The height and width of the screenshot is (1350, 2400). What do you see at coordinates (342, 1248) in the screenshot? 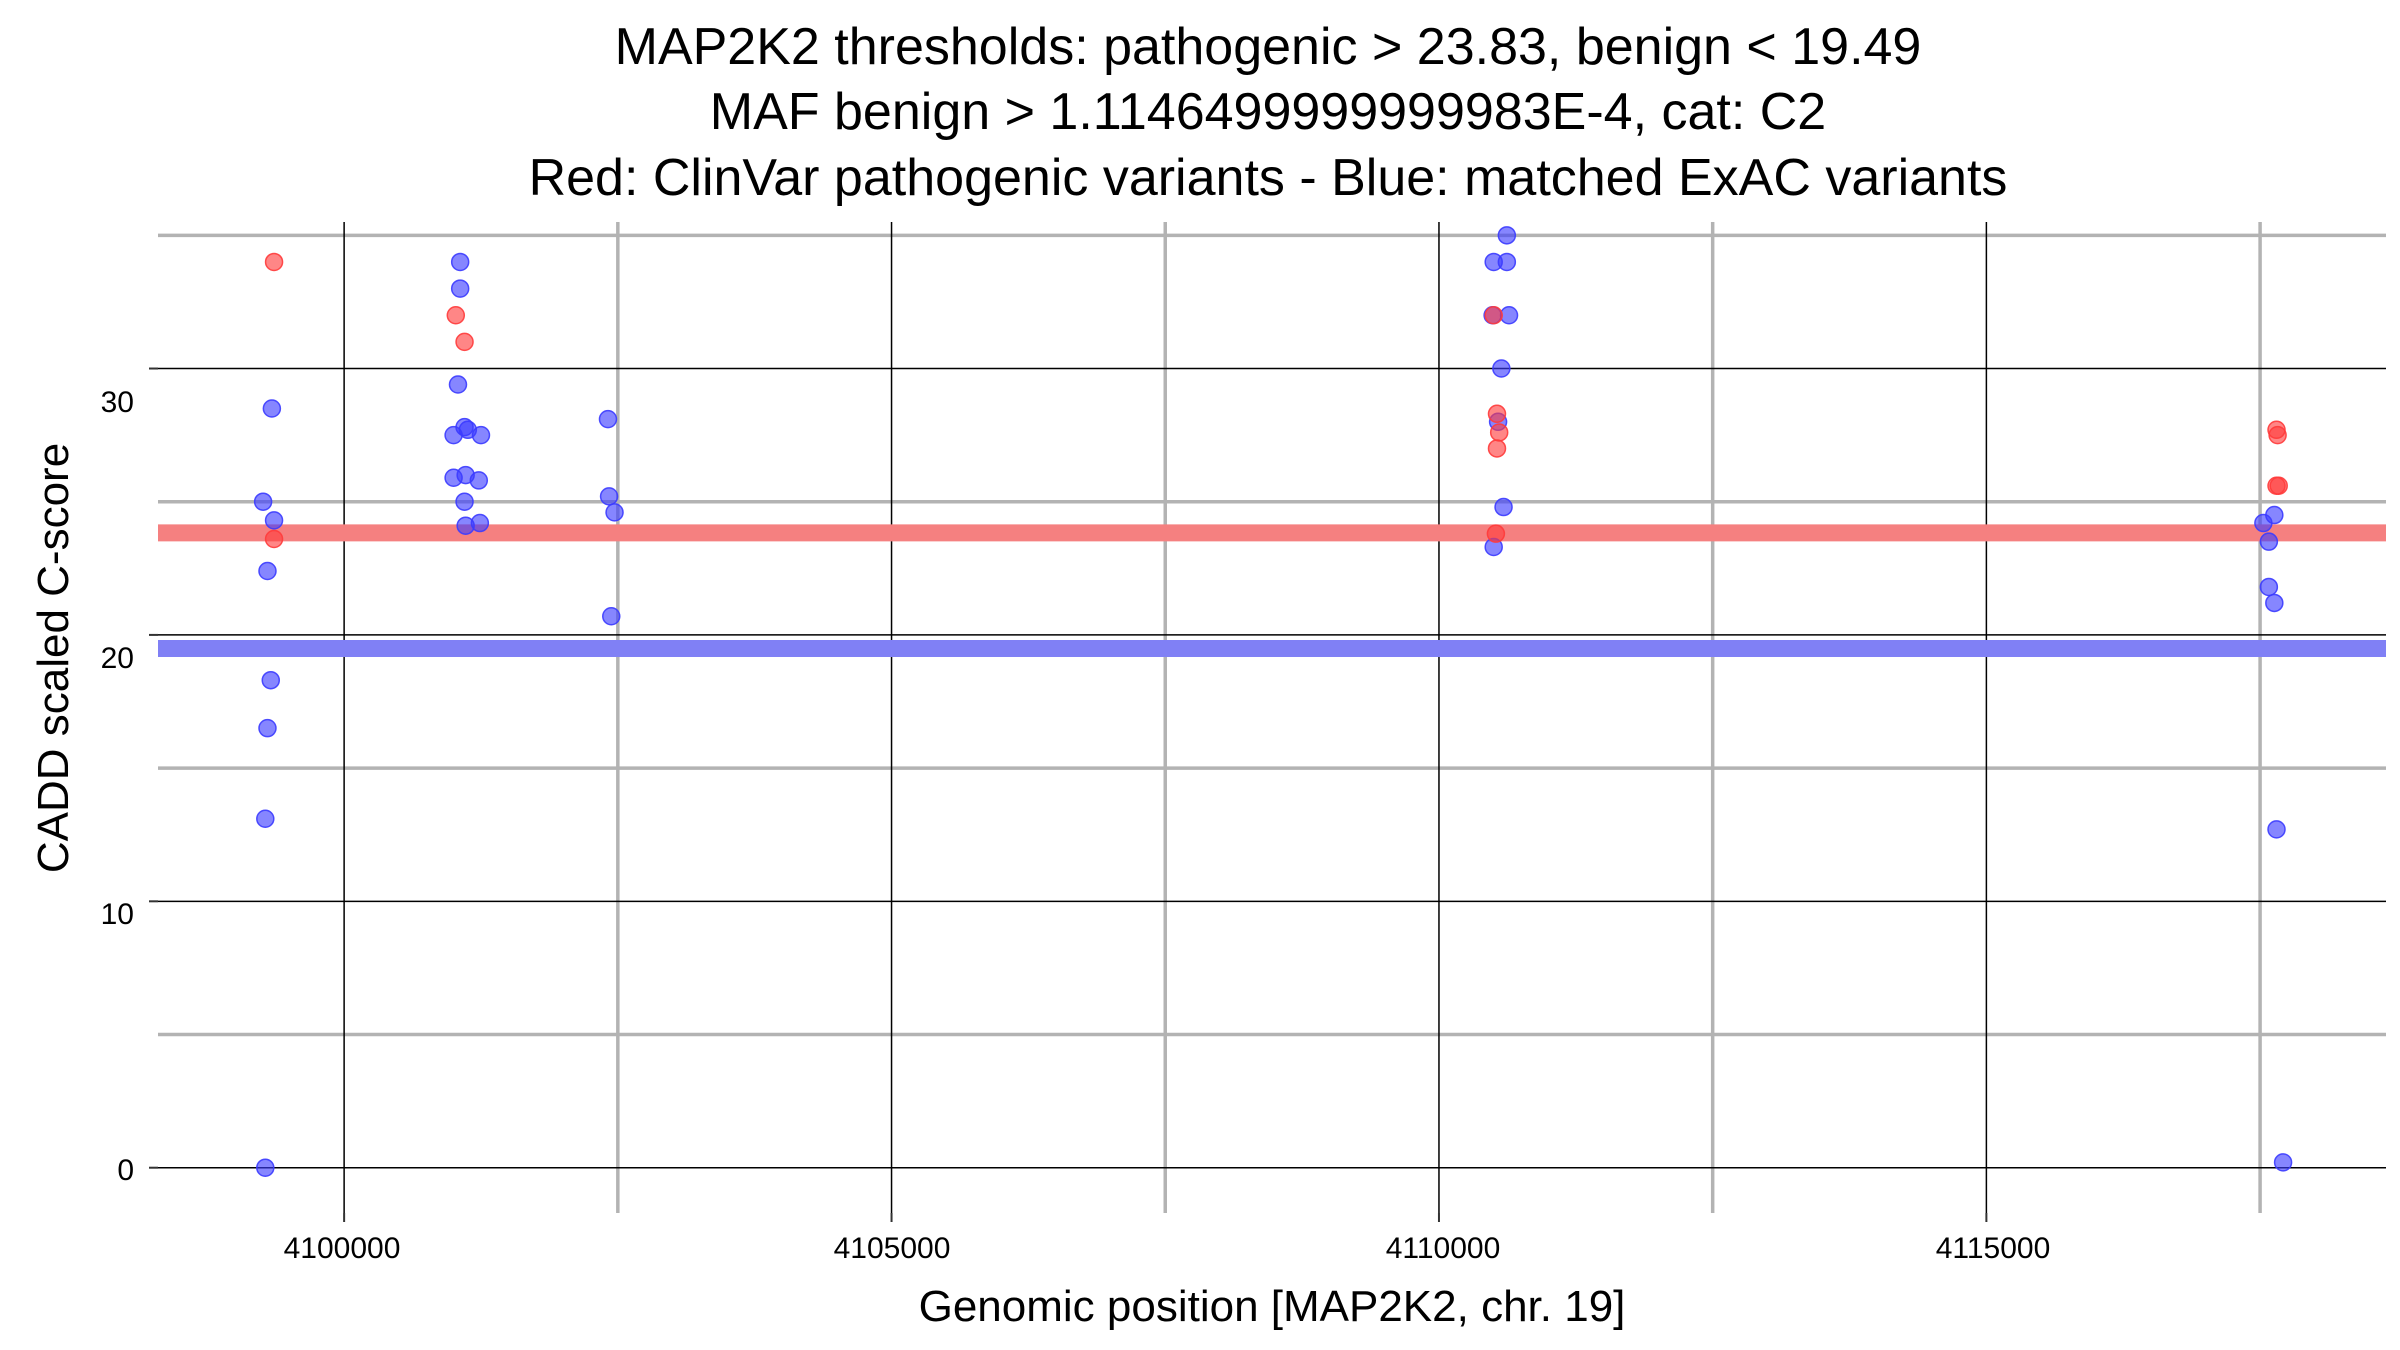
I see `x-tick-label: 4100000` at bounding box center [342, 1248].